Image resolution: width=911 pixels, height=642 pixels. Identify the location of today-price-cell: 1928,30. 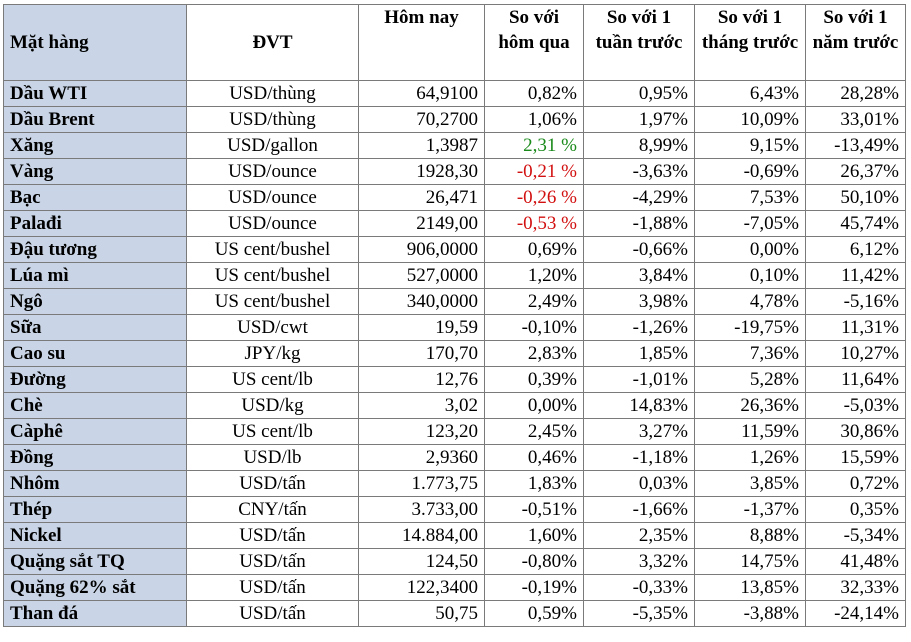
(421, 171).